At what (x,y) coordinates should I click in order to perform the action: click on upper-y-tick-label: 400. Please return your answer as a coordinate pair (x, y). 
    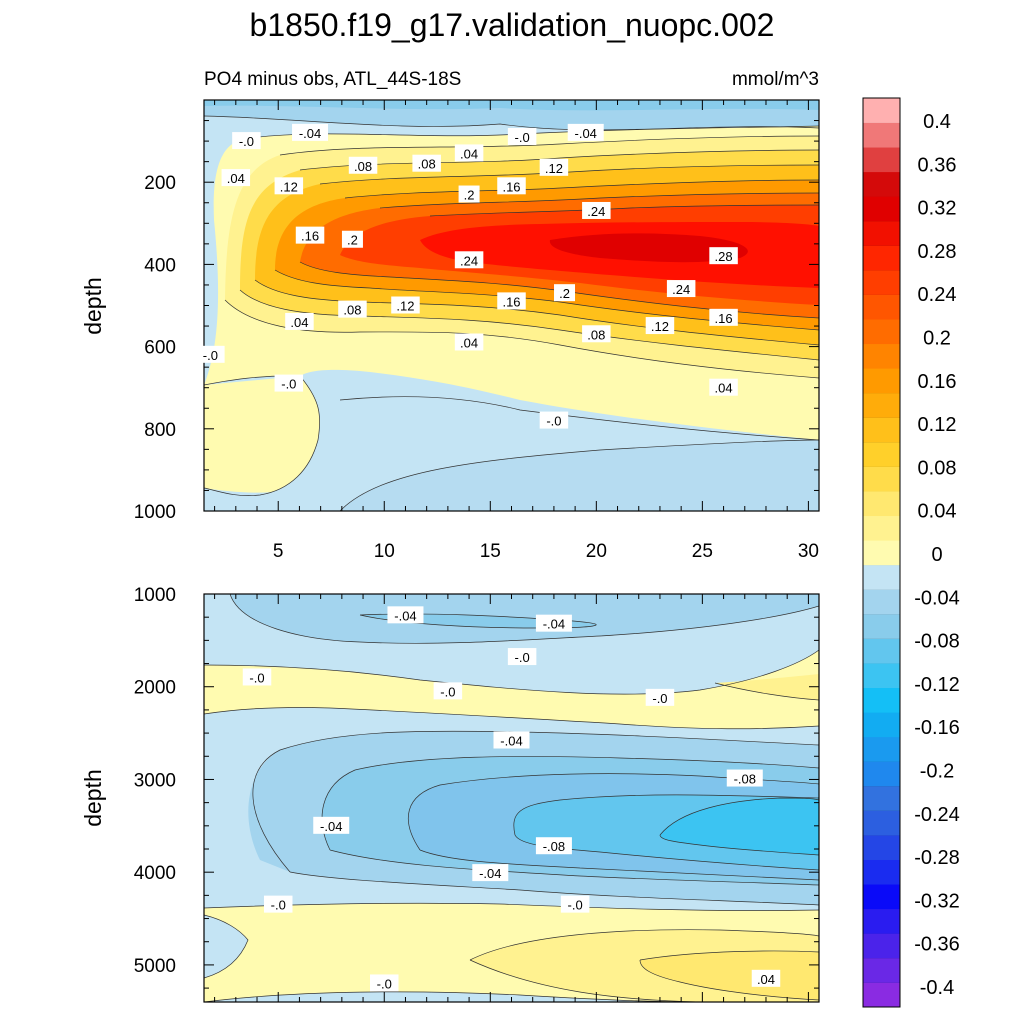
    Looking at the image, I should click on (160, 265).